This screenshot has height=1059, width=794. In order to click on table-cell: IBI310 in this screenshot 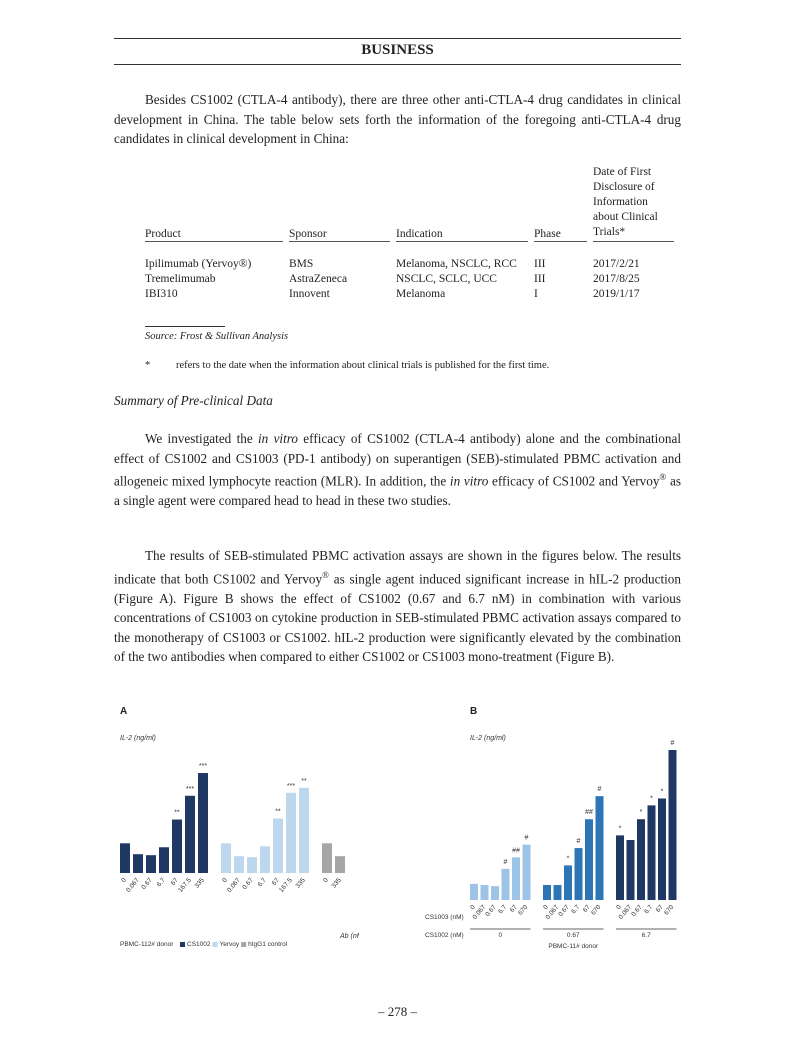, I will do `click(161, 294)`.